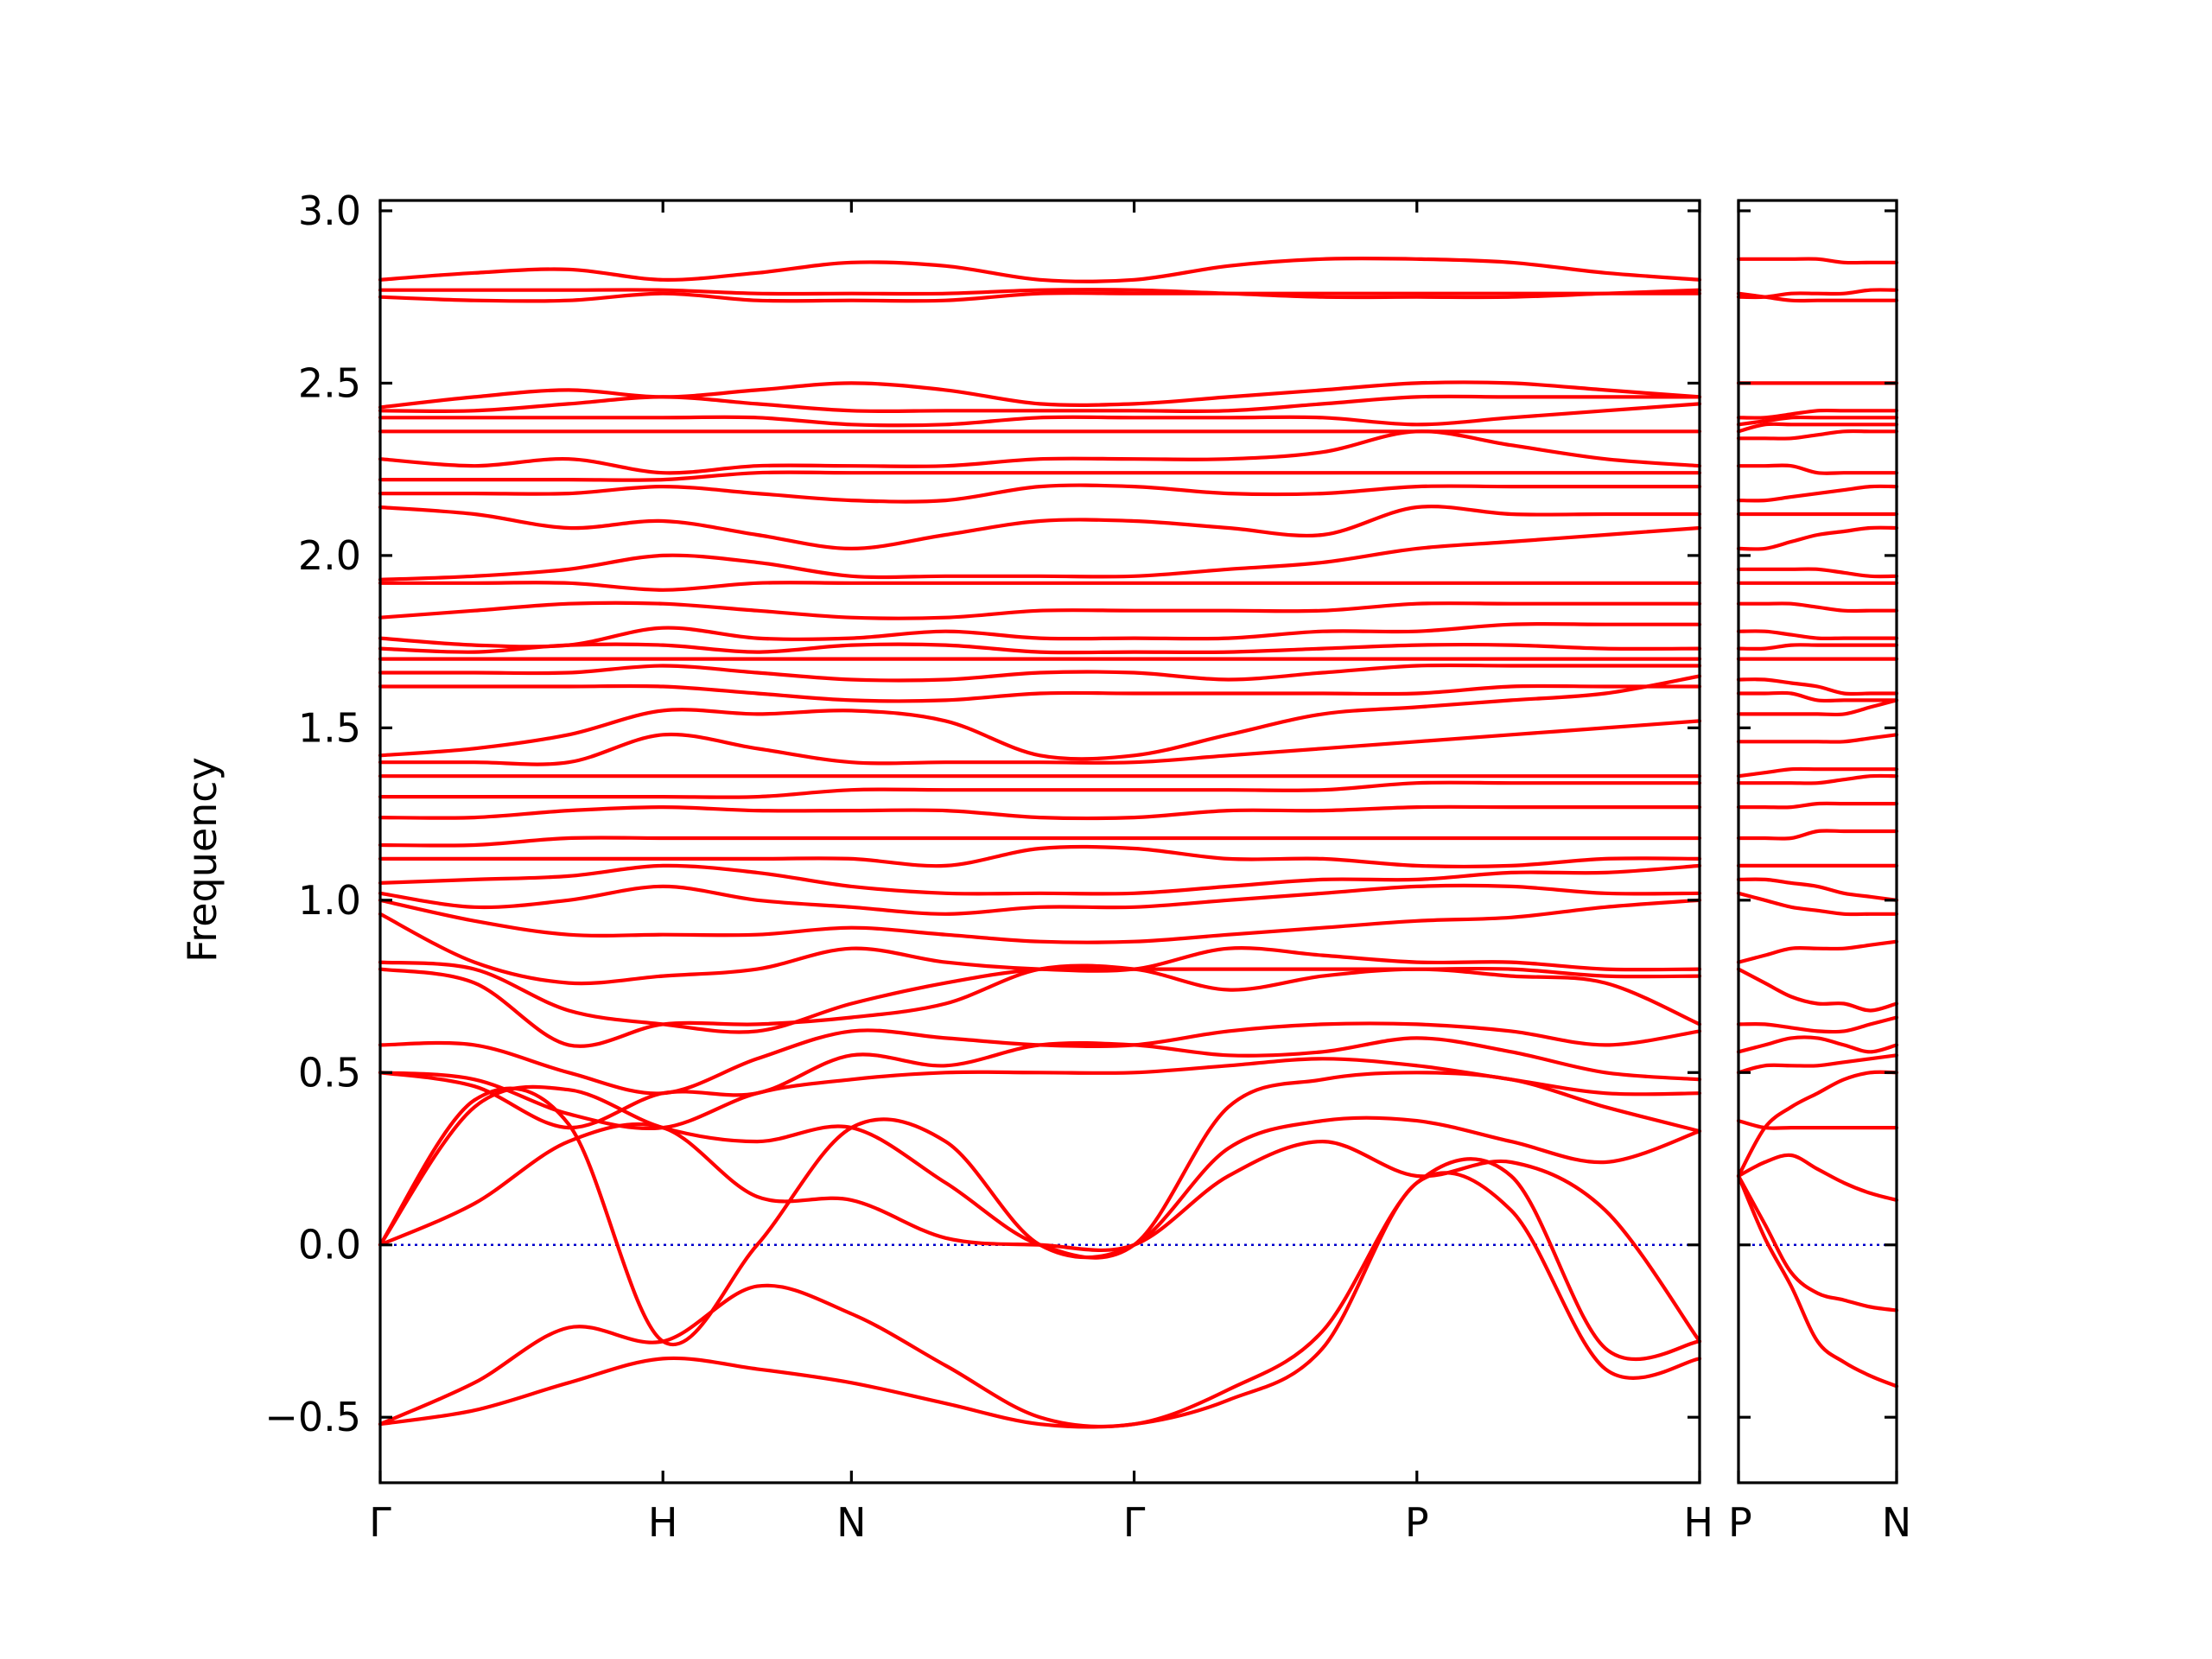 The width and height of the screenshot is (2212, 1659). Describe the element at coordinates (329, 727) in the screenshot. I see `y-tick-label: 1.5` at that location.